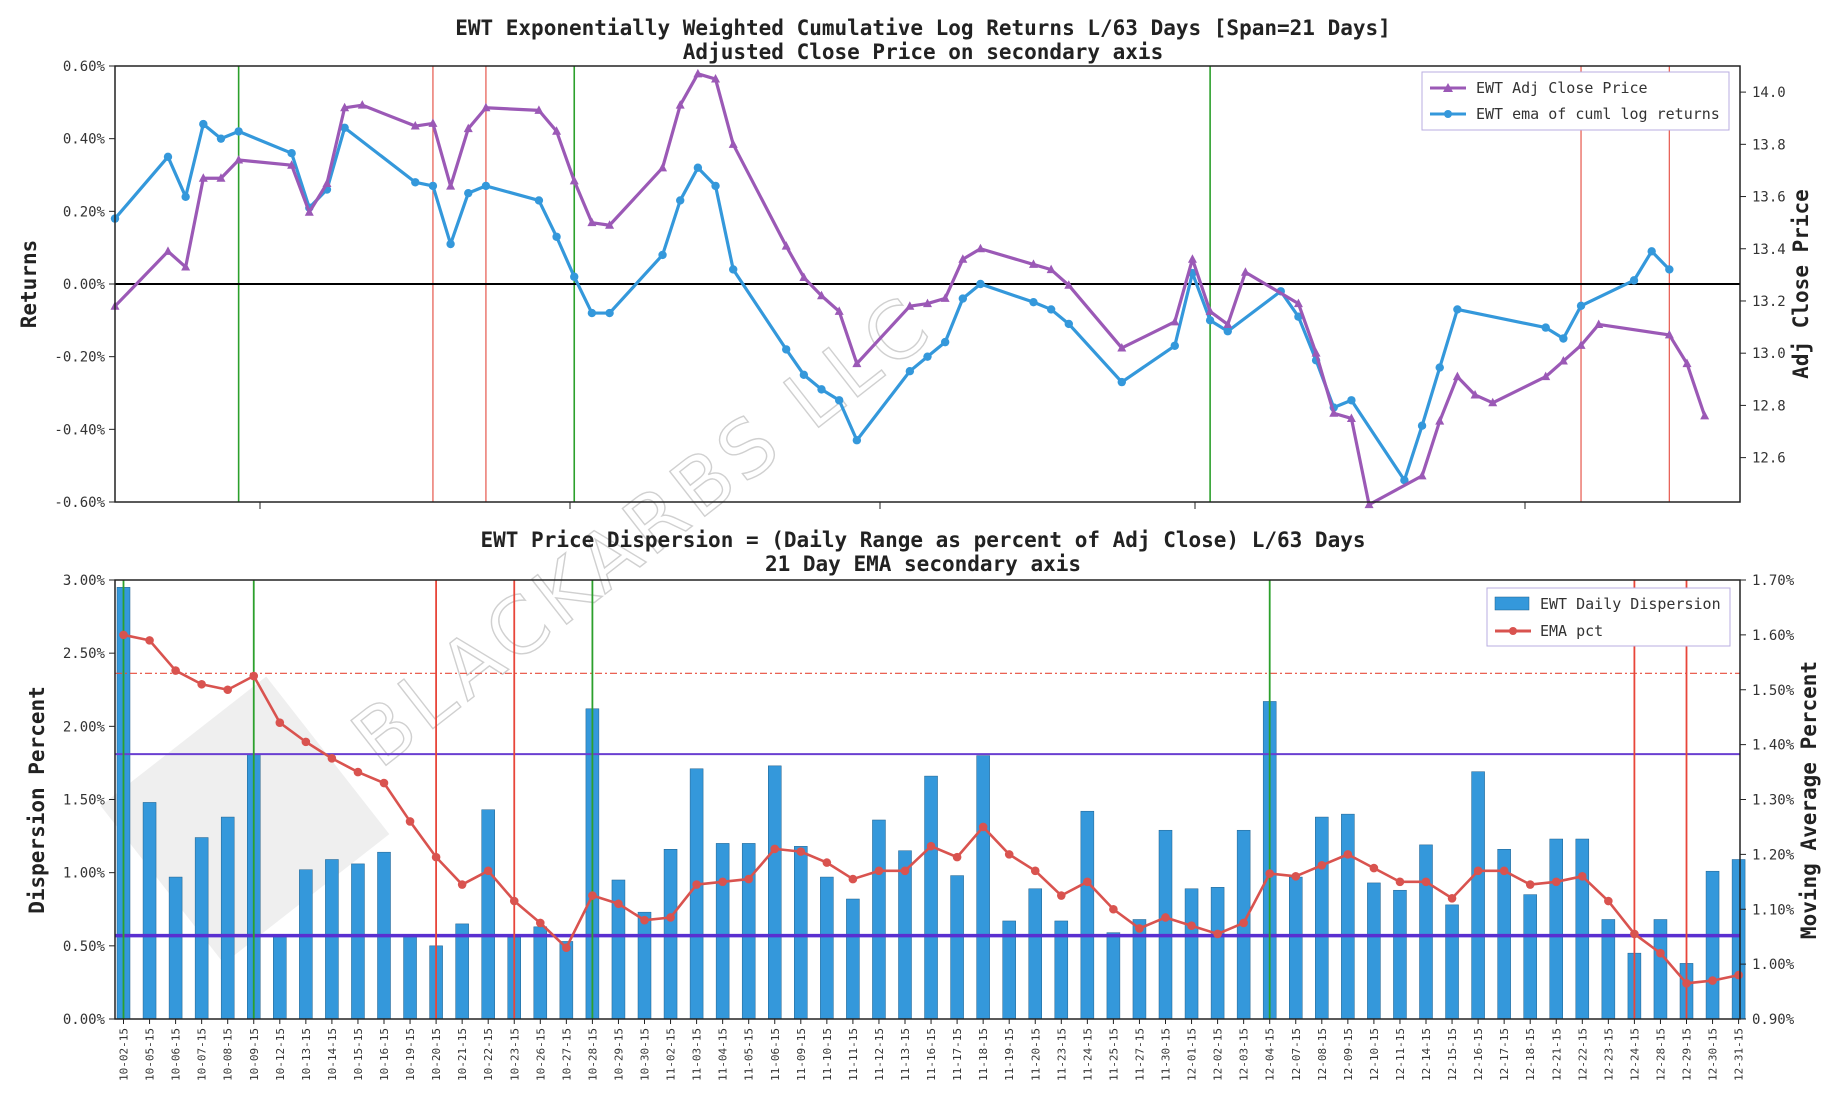 Image resolution: width=1825 pixels, height=1100 pixels. I want to click on bottom-legend-ema-marker, so click(1513, 631).